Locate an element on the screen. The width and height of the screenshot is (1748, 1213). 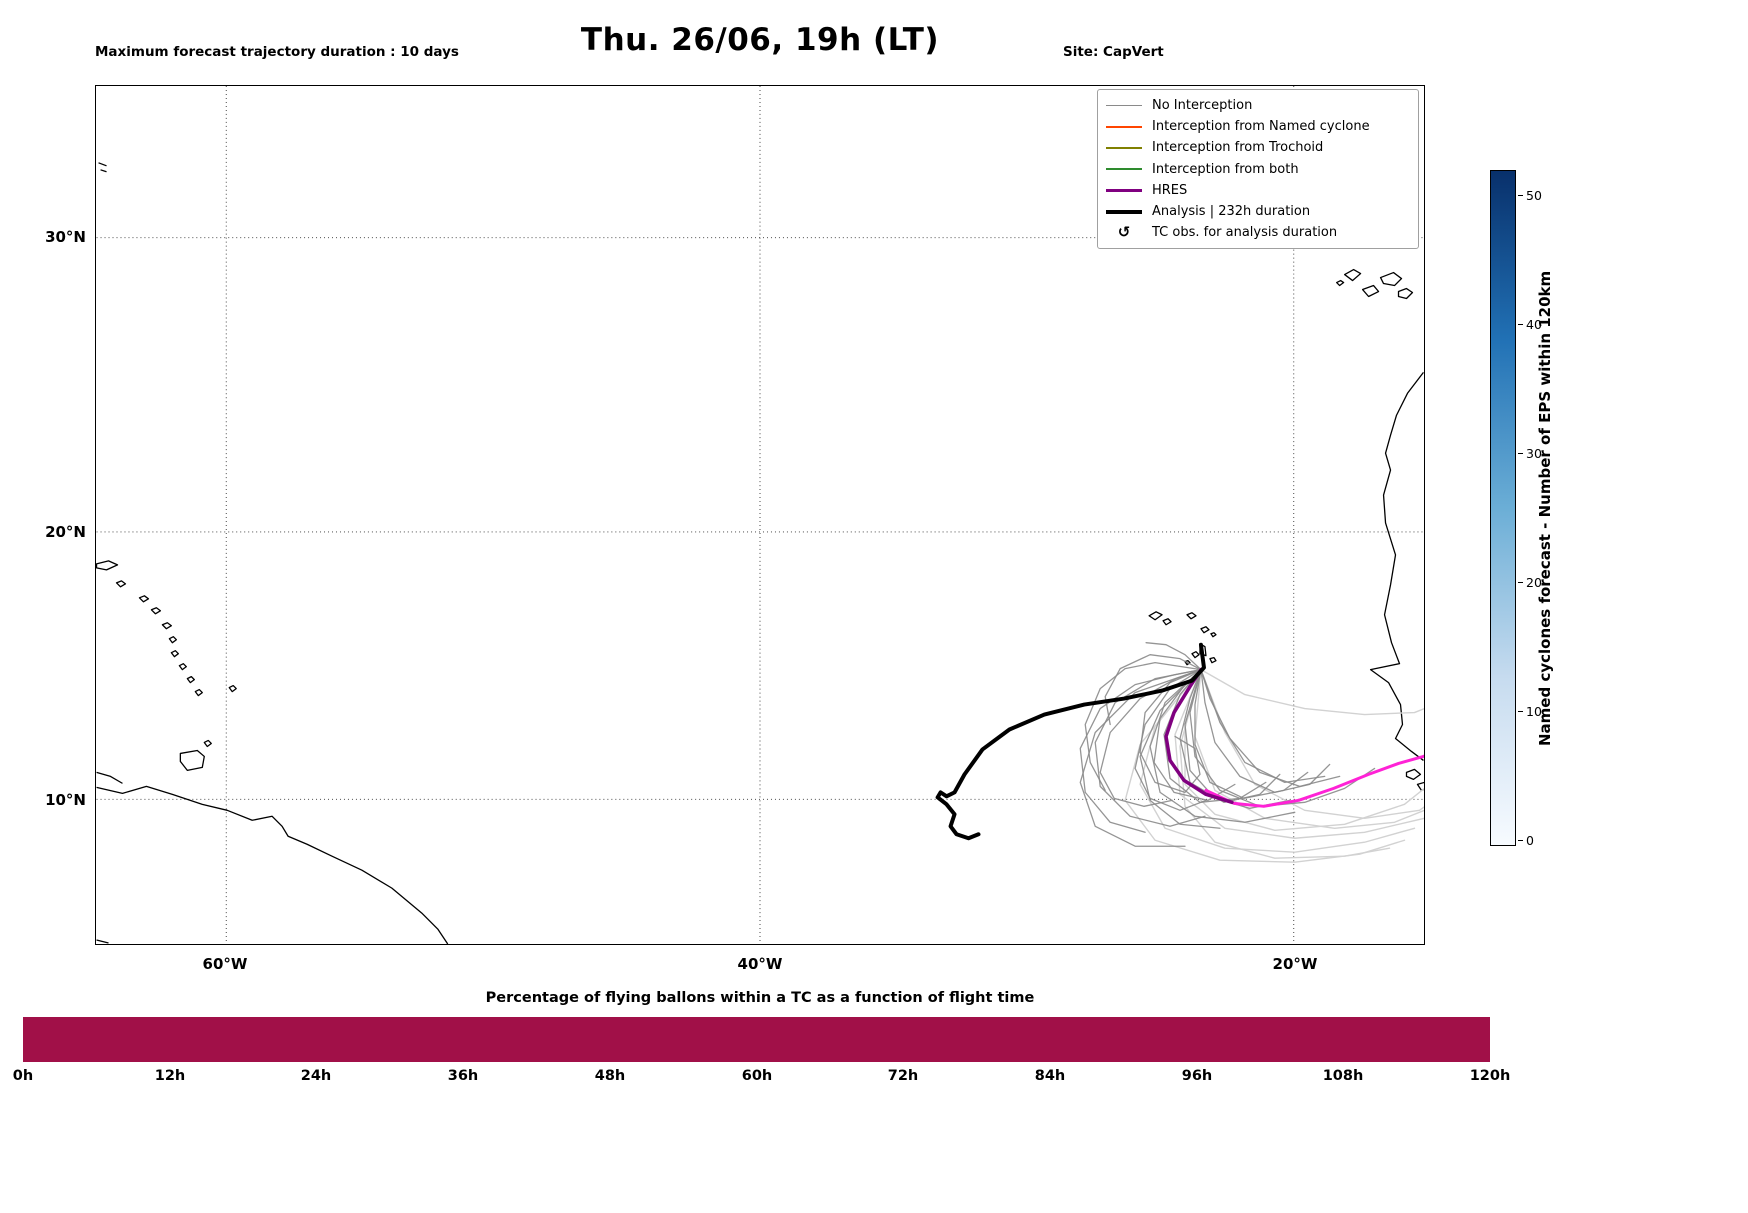
colorbar-tick-0: 0 is located at coordinates (1526, 841).